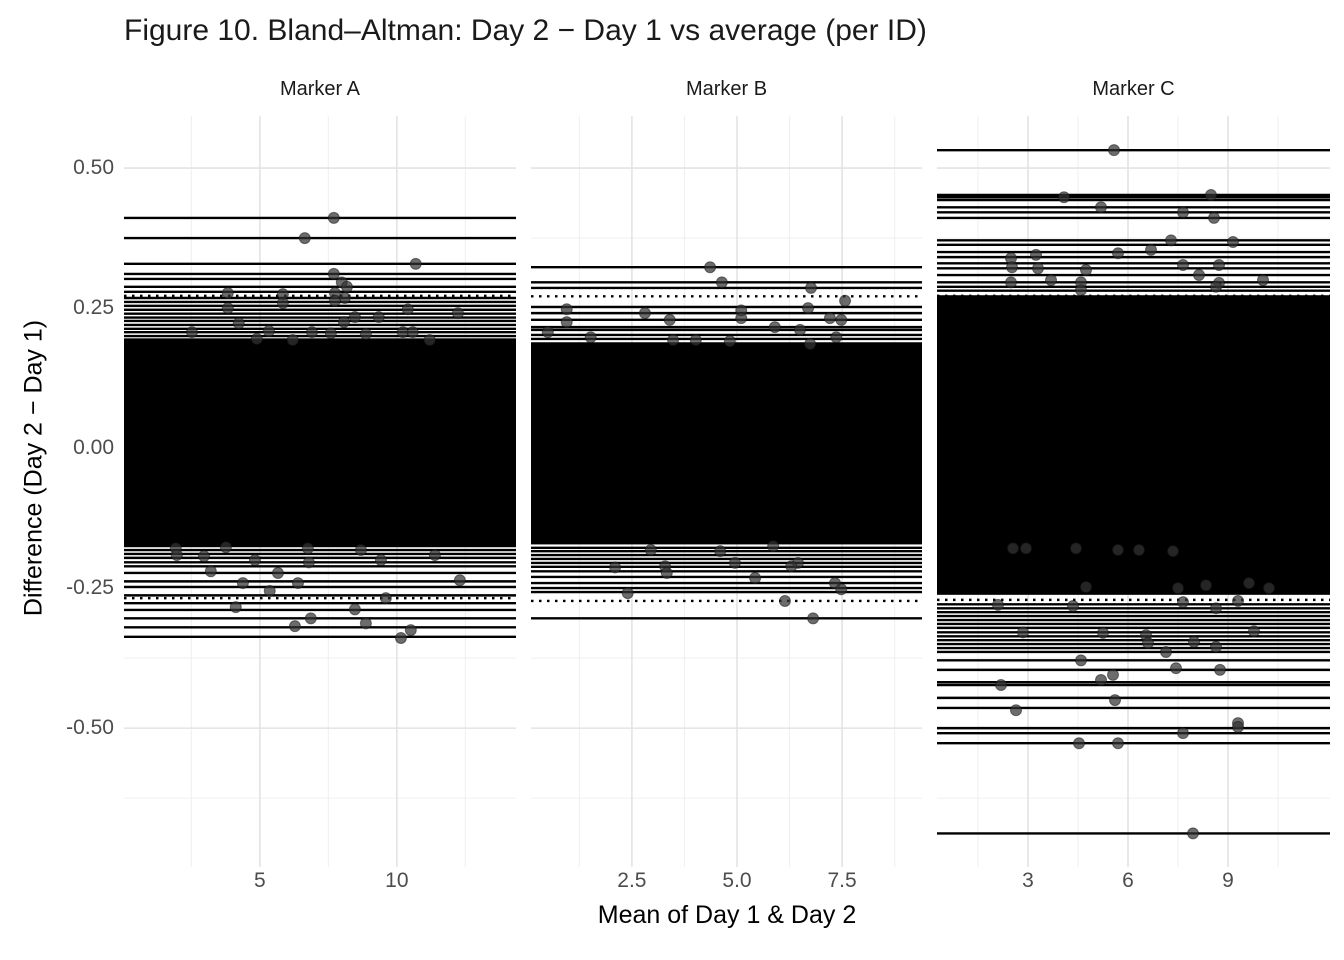  I want to click on x-tick-label: 9, so click(1228, 880).